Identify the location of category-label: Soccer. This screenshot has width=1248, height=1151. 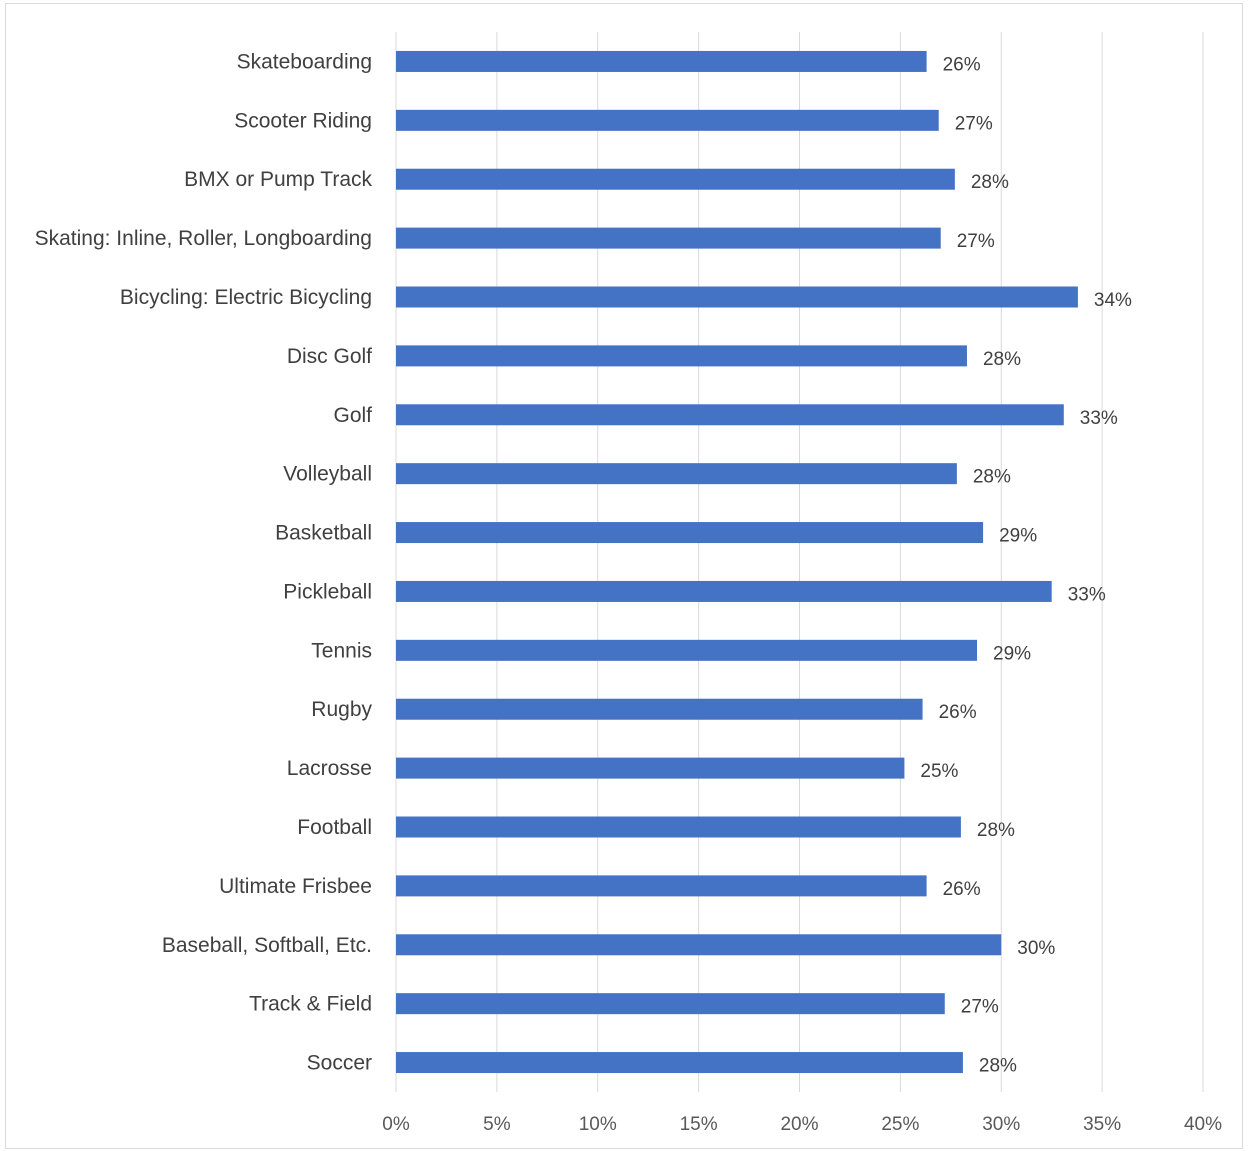
(339, 1063).